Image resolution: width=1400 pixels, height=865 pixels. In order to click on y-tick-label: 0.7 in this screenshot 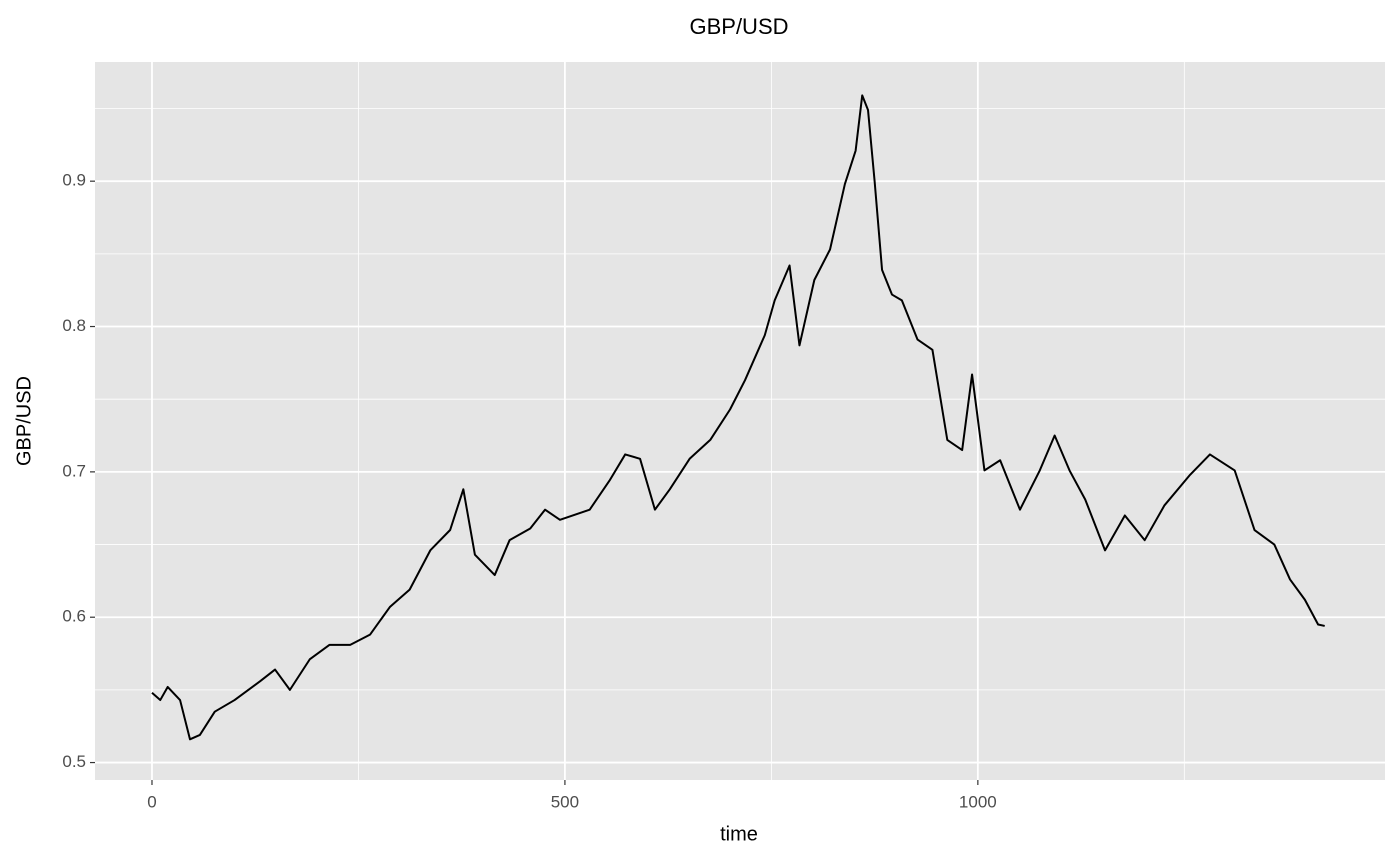, I will do `click(74, 470)`.